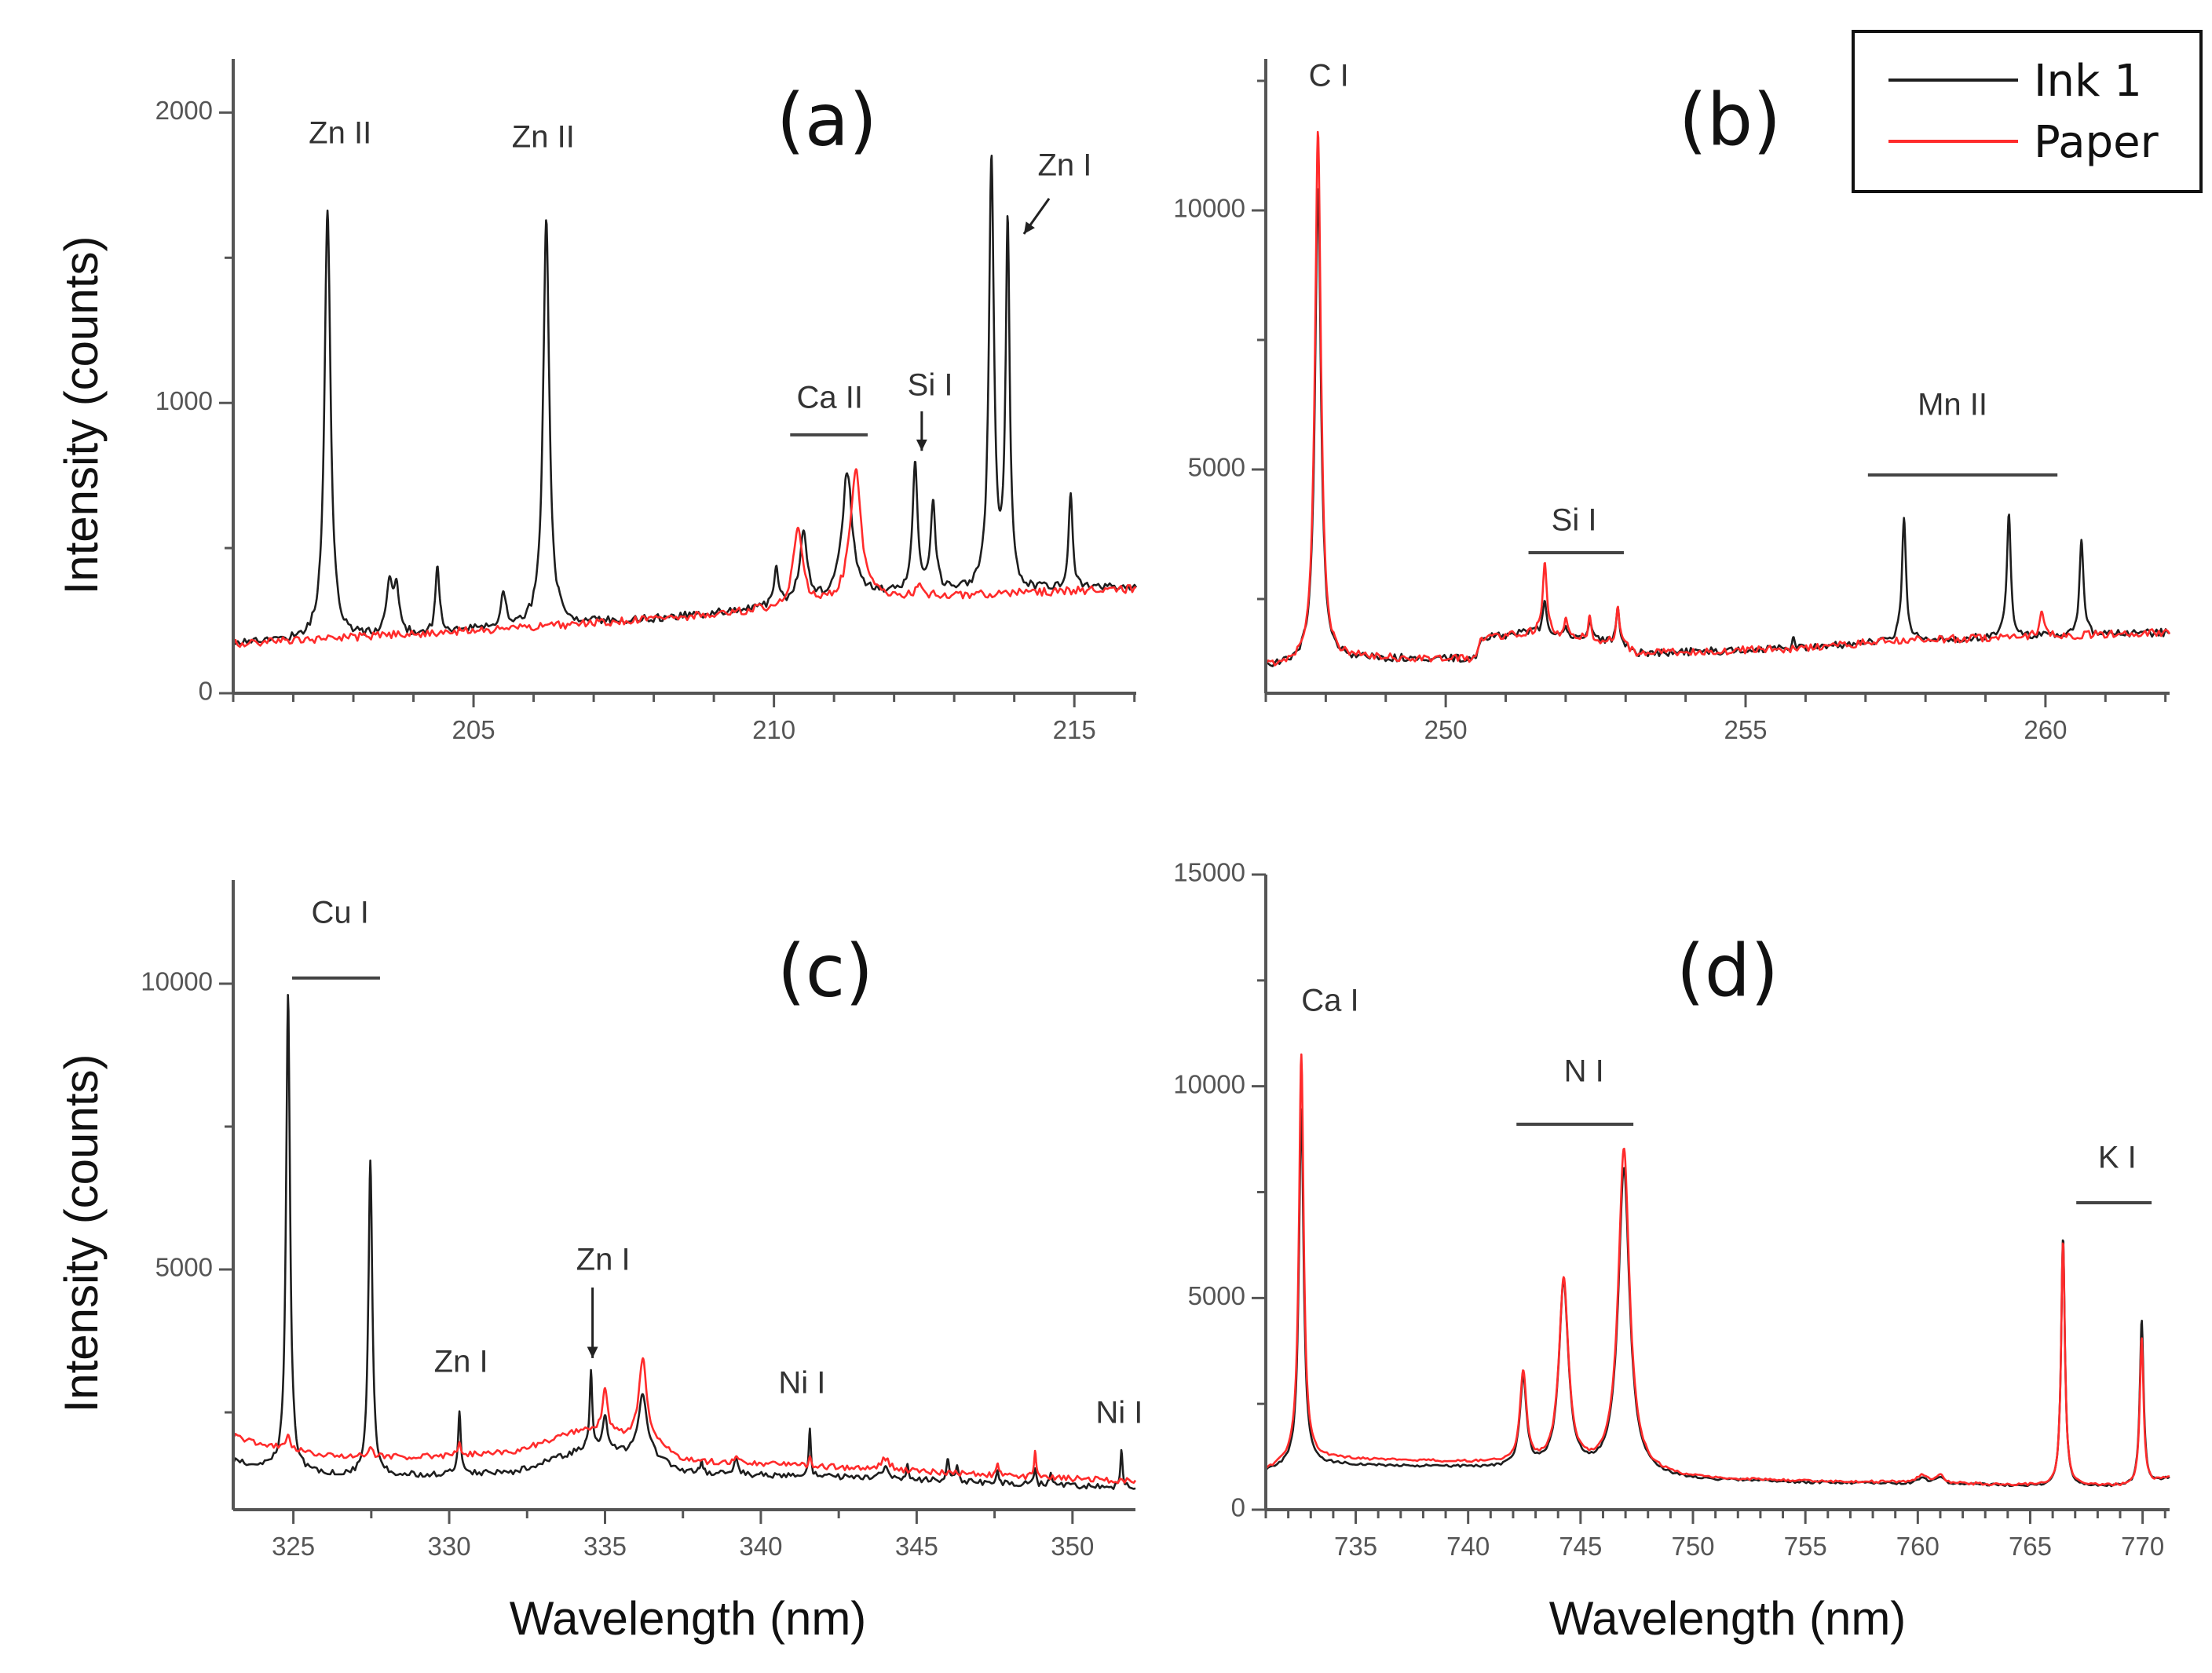 This screenshot has height=1673, width=2212. Describe the element at coordinates (1329, 76) in the screenshot. I see `peak-annotation: C I` at that location.